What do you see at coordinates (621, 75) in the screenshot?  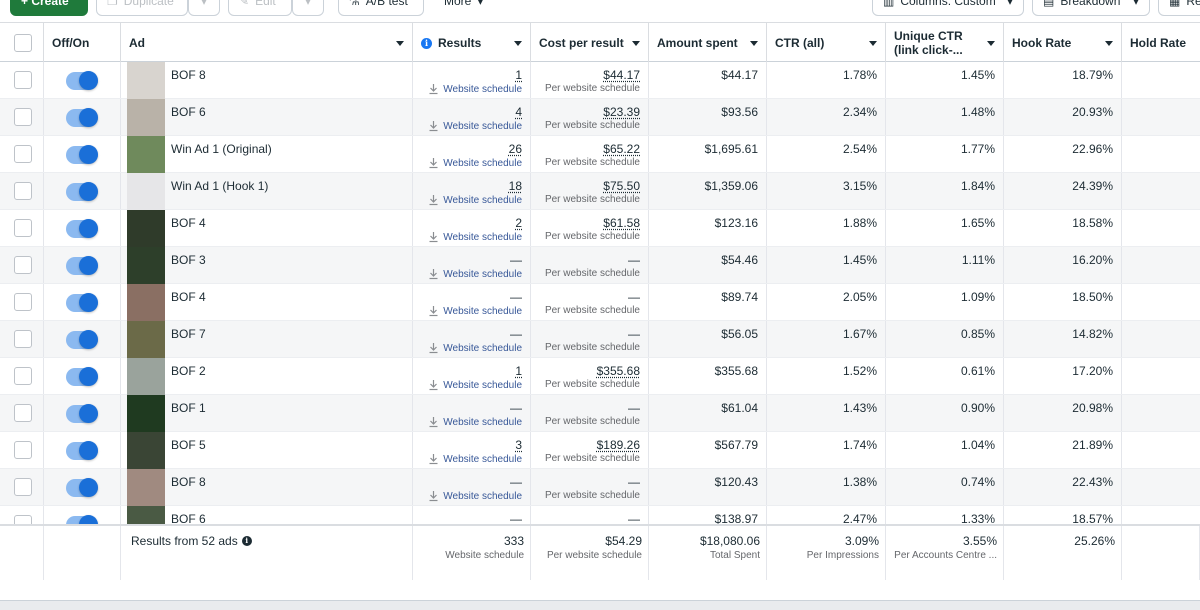 I see `cpr-value: $44.17` at bounding box center [621, 75].